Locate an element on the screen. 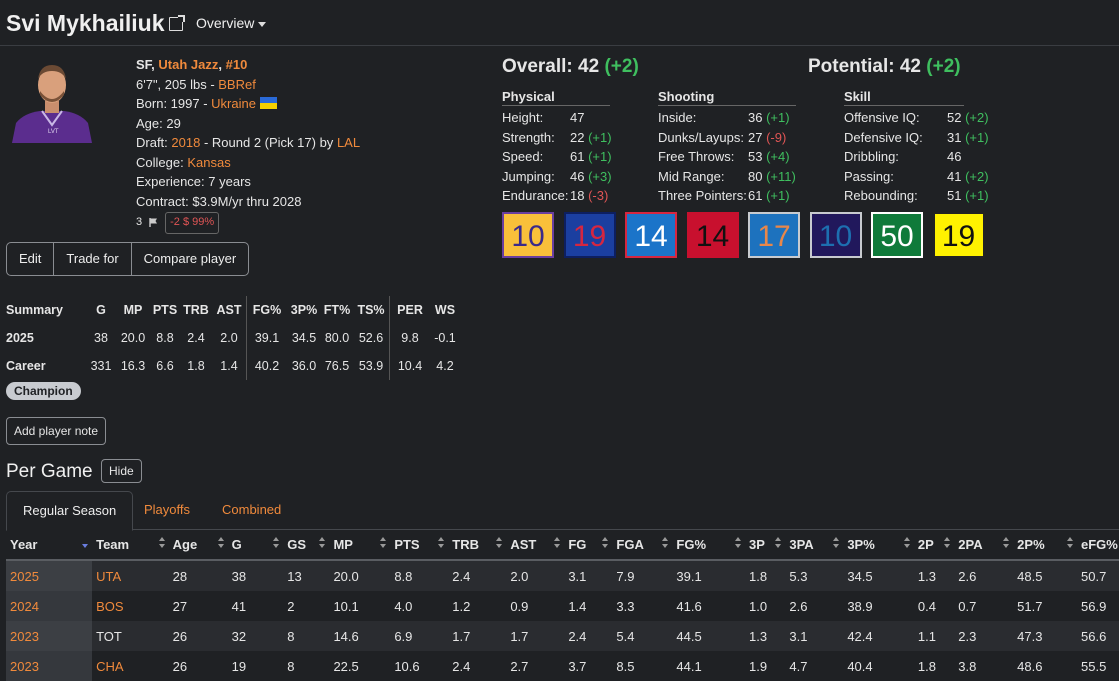 The height and width of the screenshot is (681, 1119). column-header-2pa: 2PA is located at coordinates (984, 545).